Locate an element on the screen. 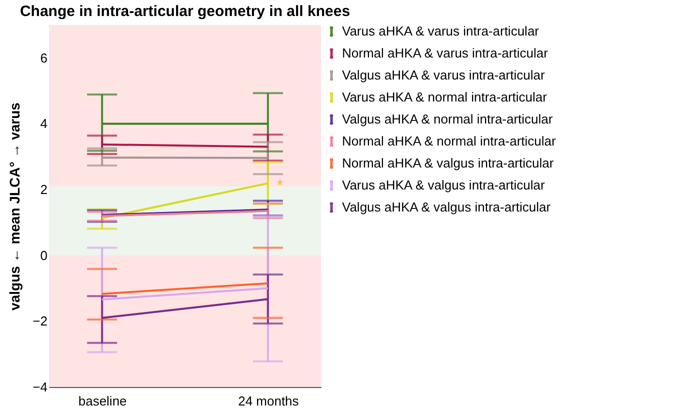 This screenshot has height=408, width=688. y-tick-label: 0 is located at coordinates (44, 255).